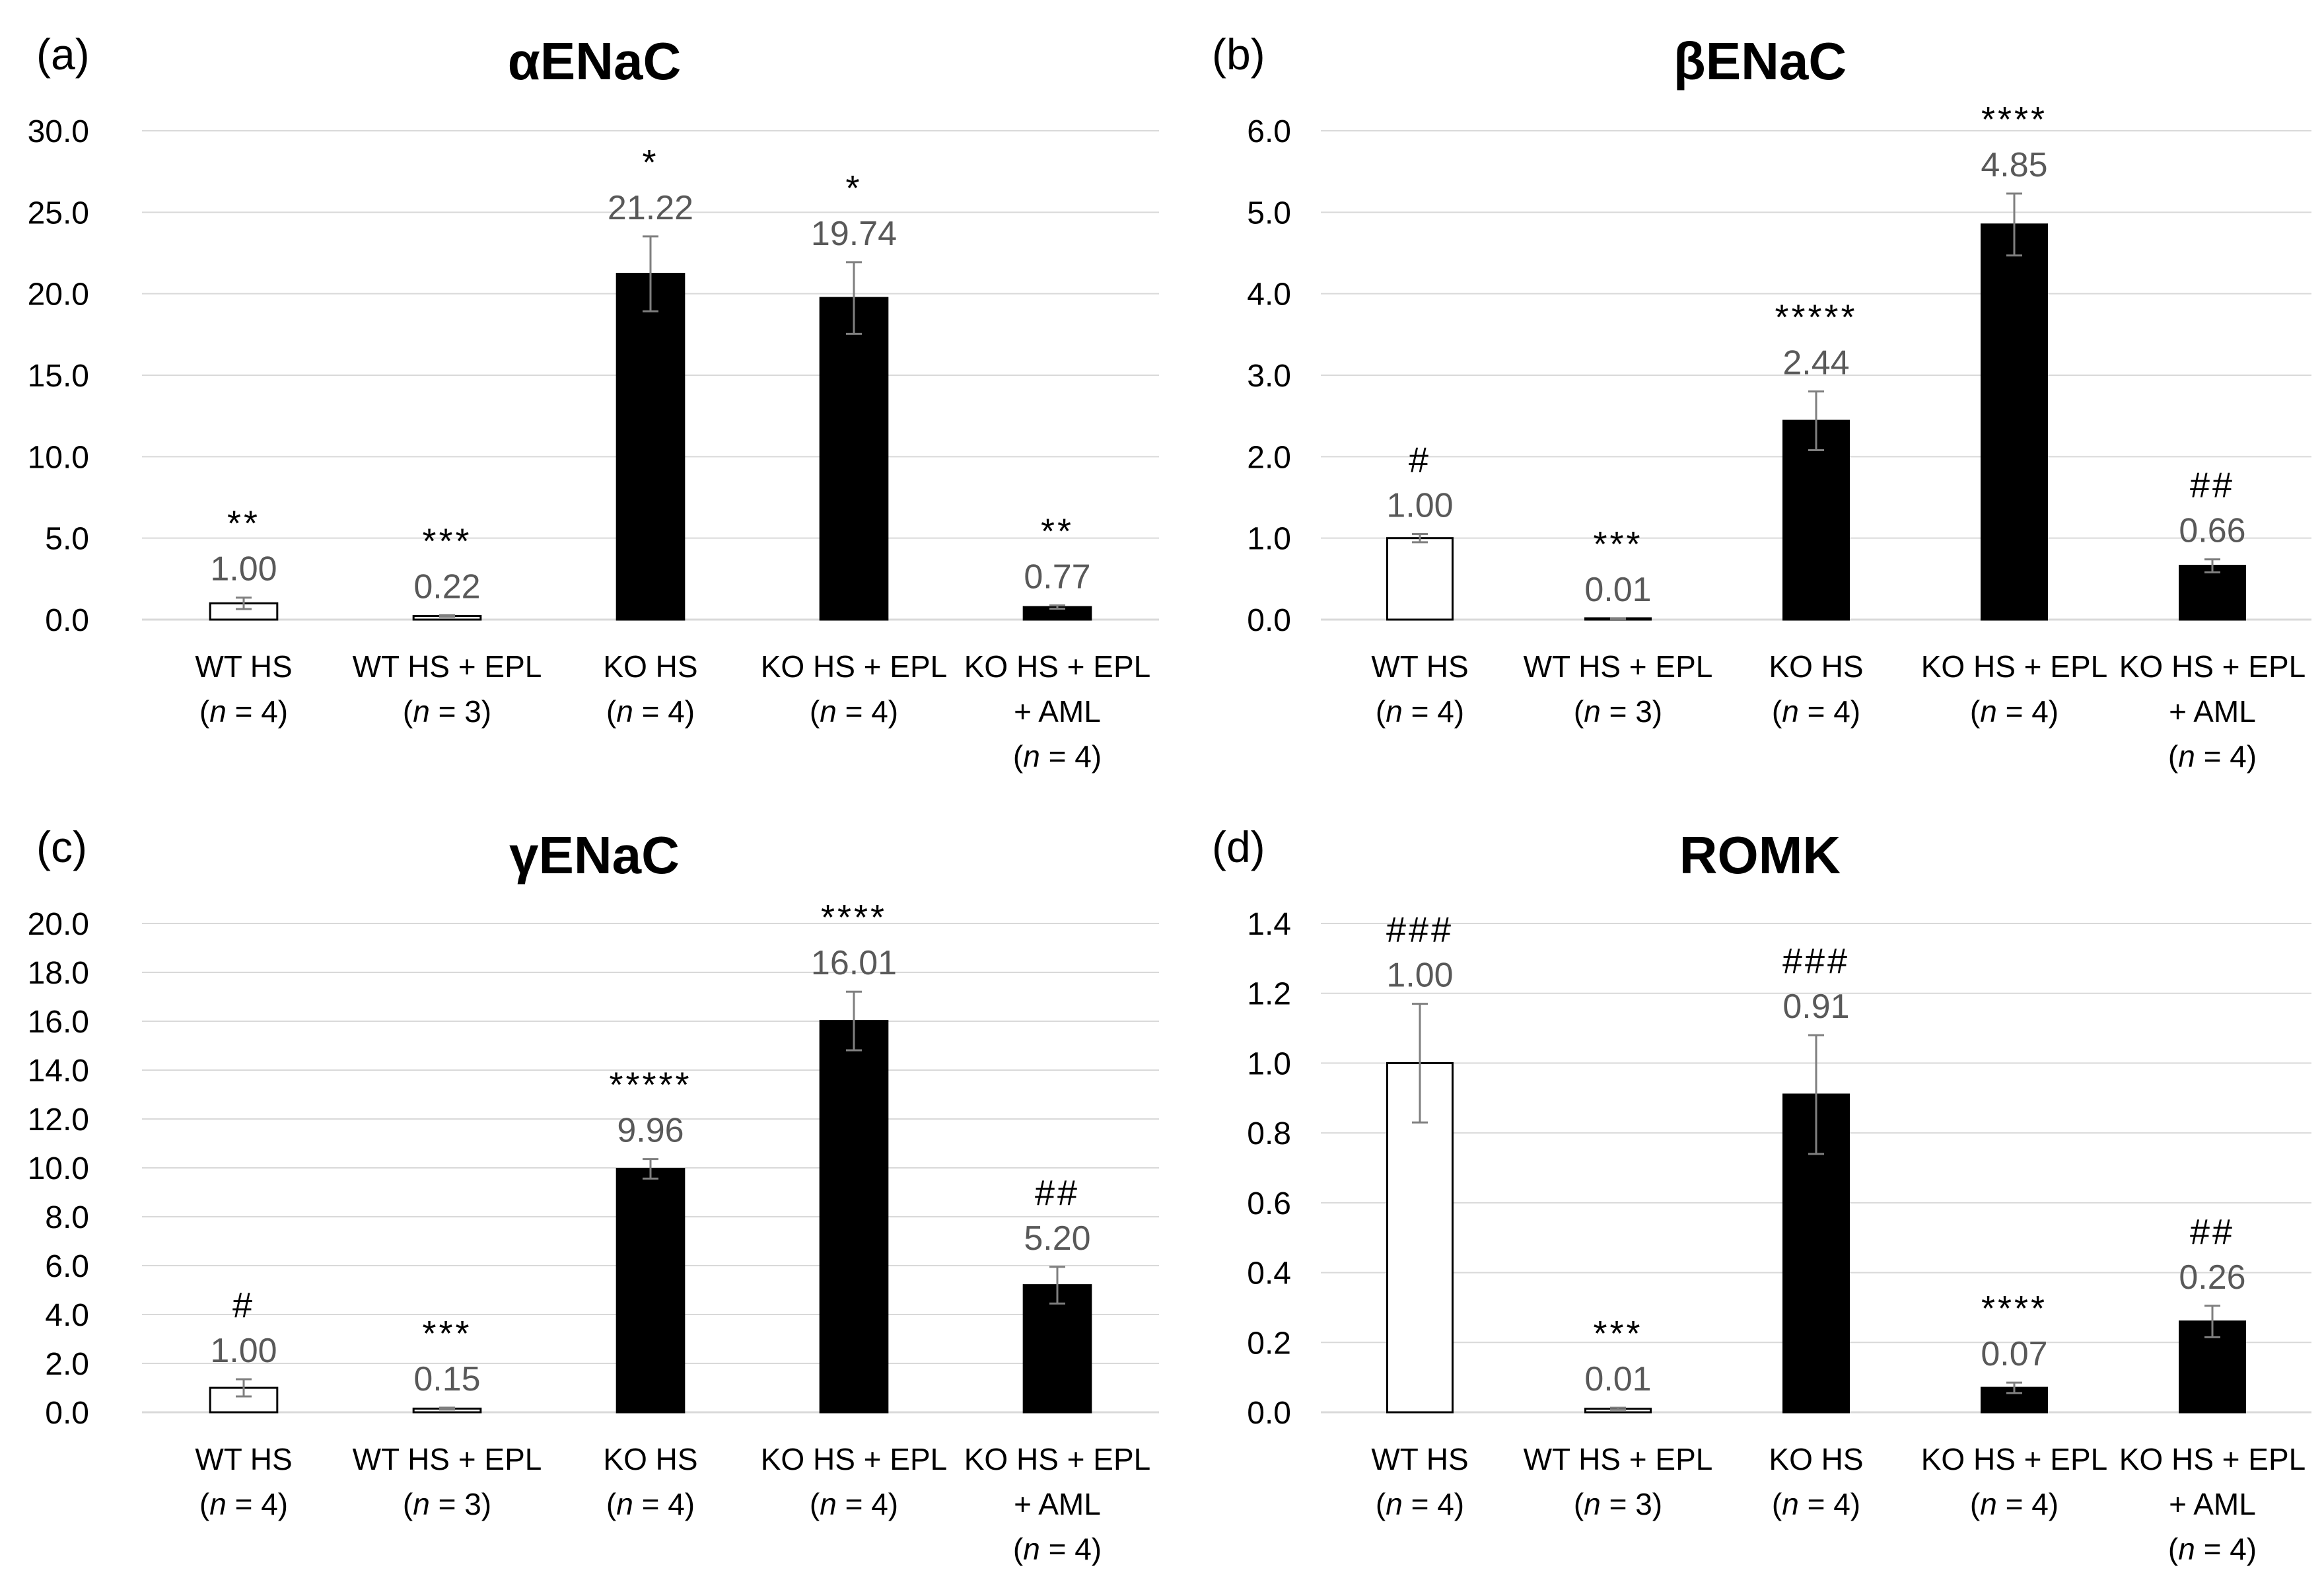 This screenshot has width=2324, height=1586. What do you see at coordinates (1269, 1273) in the screenshot?
I see `y-tick-label: 0.4` at bounding box center [1269, 1273].